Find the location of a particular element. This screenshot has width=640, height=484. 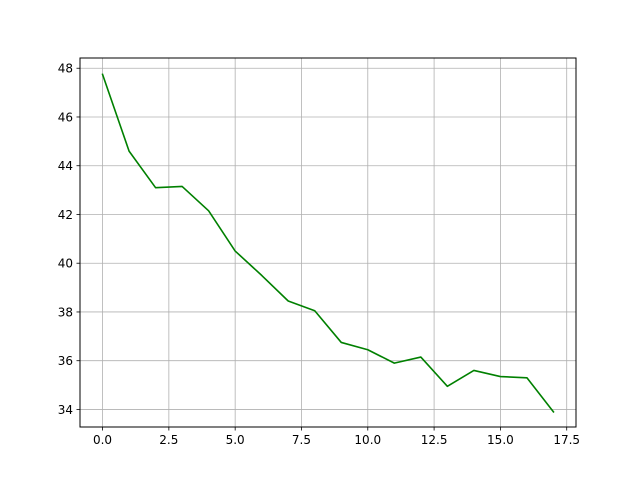

y-tick-label: 36 is located at coordinates (65, 361).